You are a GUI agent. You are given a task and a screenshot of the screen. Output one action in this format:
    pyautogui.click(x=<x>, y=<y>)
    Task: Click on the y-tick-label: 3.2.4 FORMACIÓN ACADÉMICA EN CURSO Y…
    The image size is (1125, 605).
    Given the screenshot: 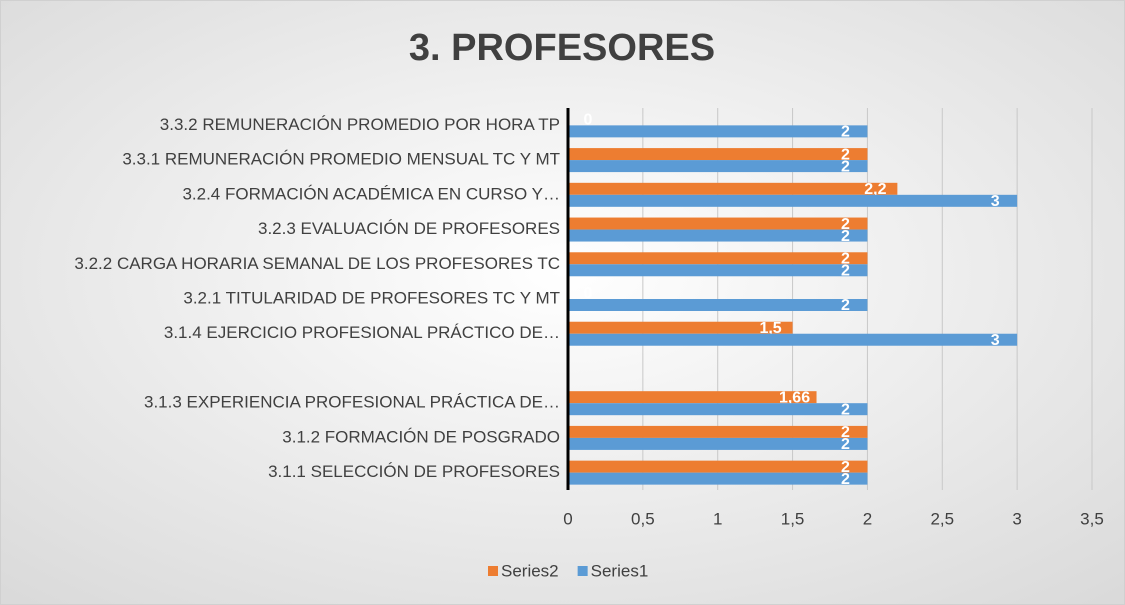 What is the action you would take?
    pyautogui.click(x=371, y=193)
    